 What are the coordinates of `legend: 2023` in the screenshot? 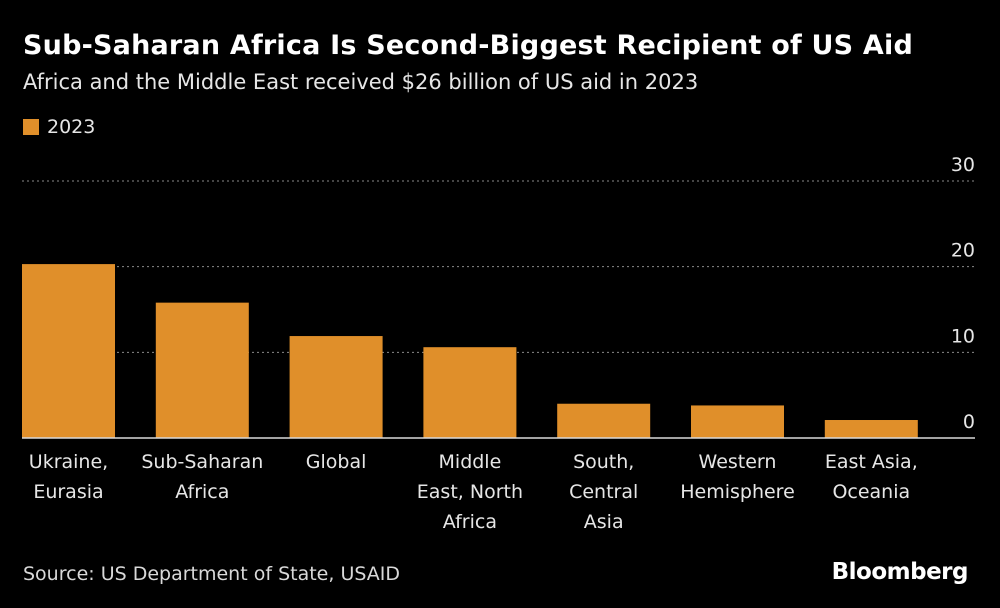 It's located at (59, 127).